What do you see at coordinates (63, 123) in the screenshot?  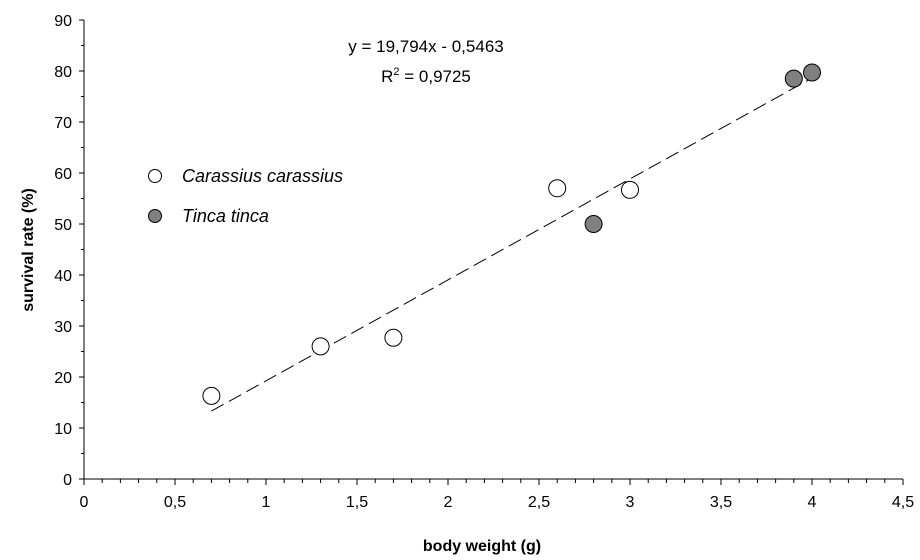 I see `y-tick-label: 70` at bounding box center [63, 123].